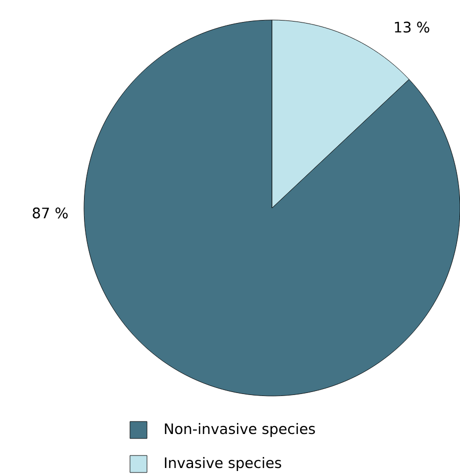 The width and height of the screenshot is (460, 476). I want to click on legend-label: Invasive species, so click(223, 463).